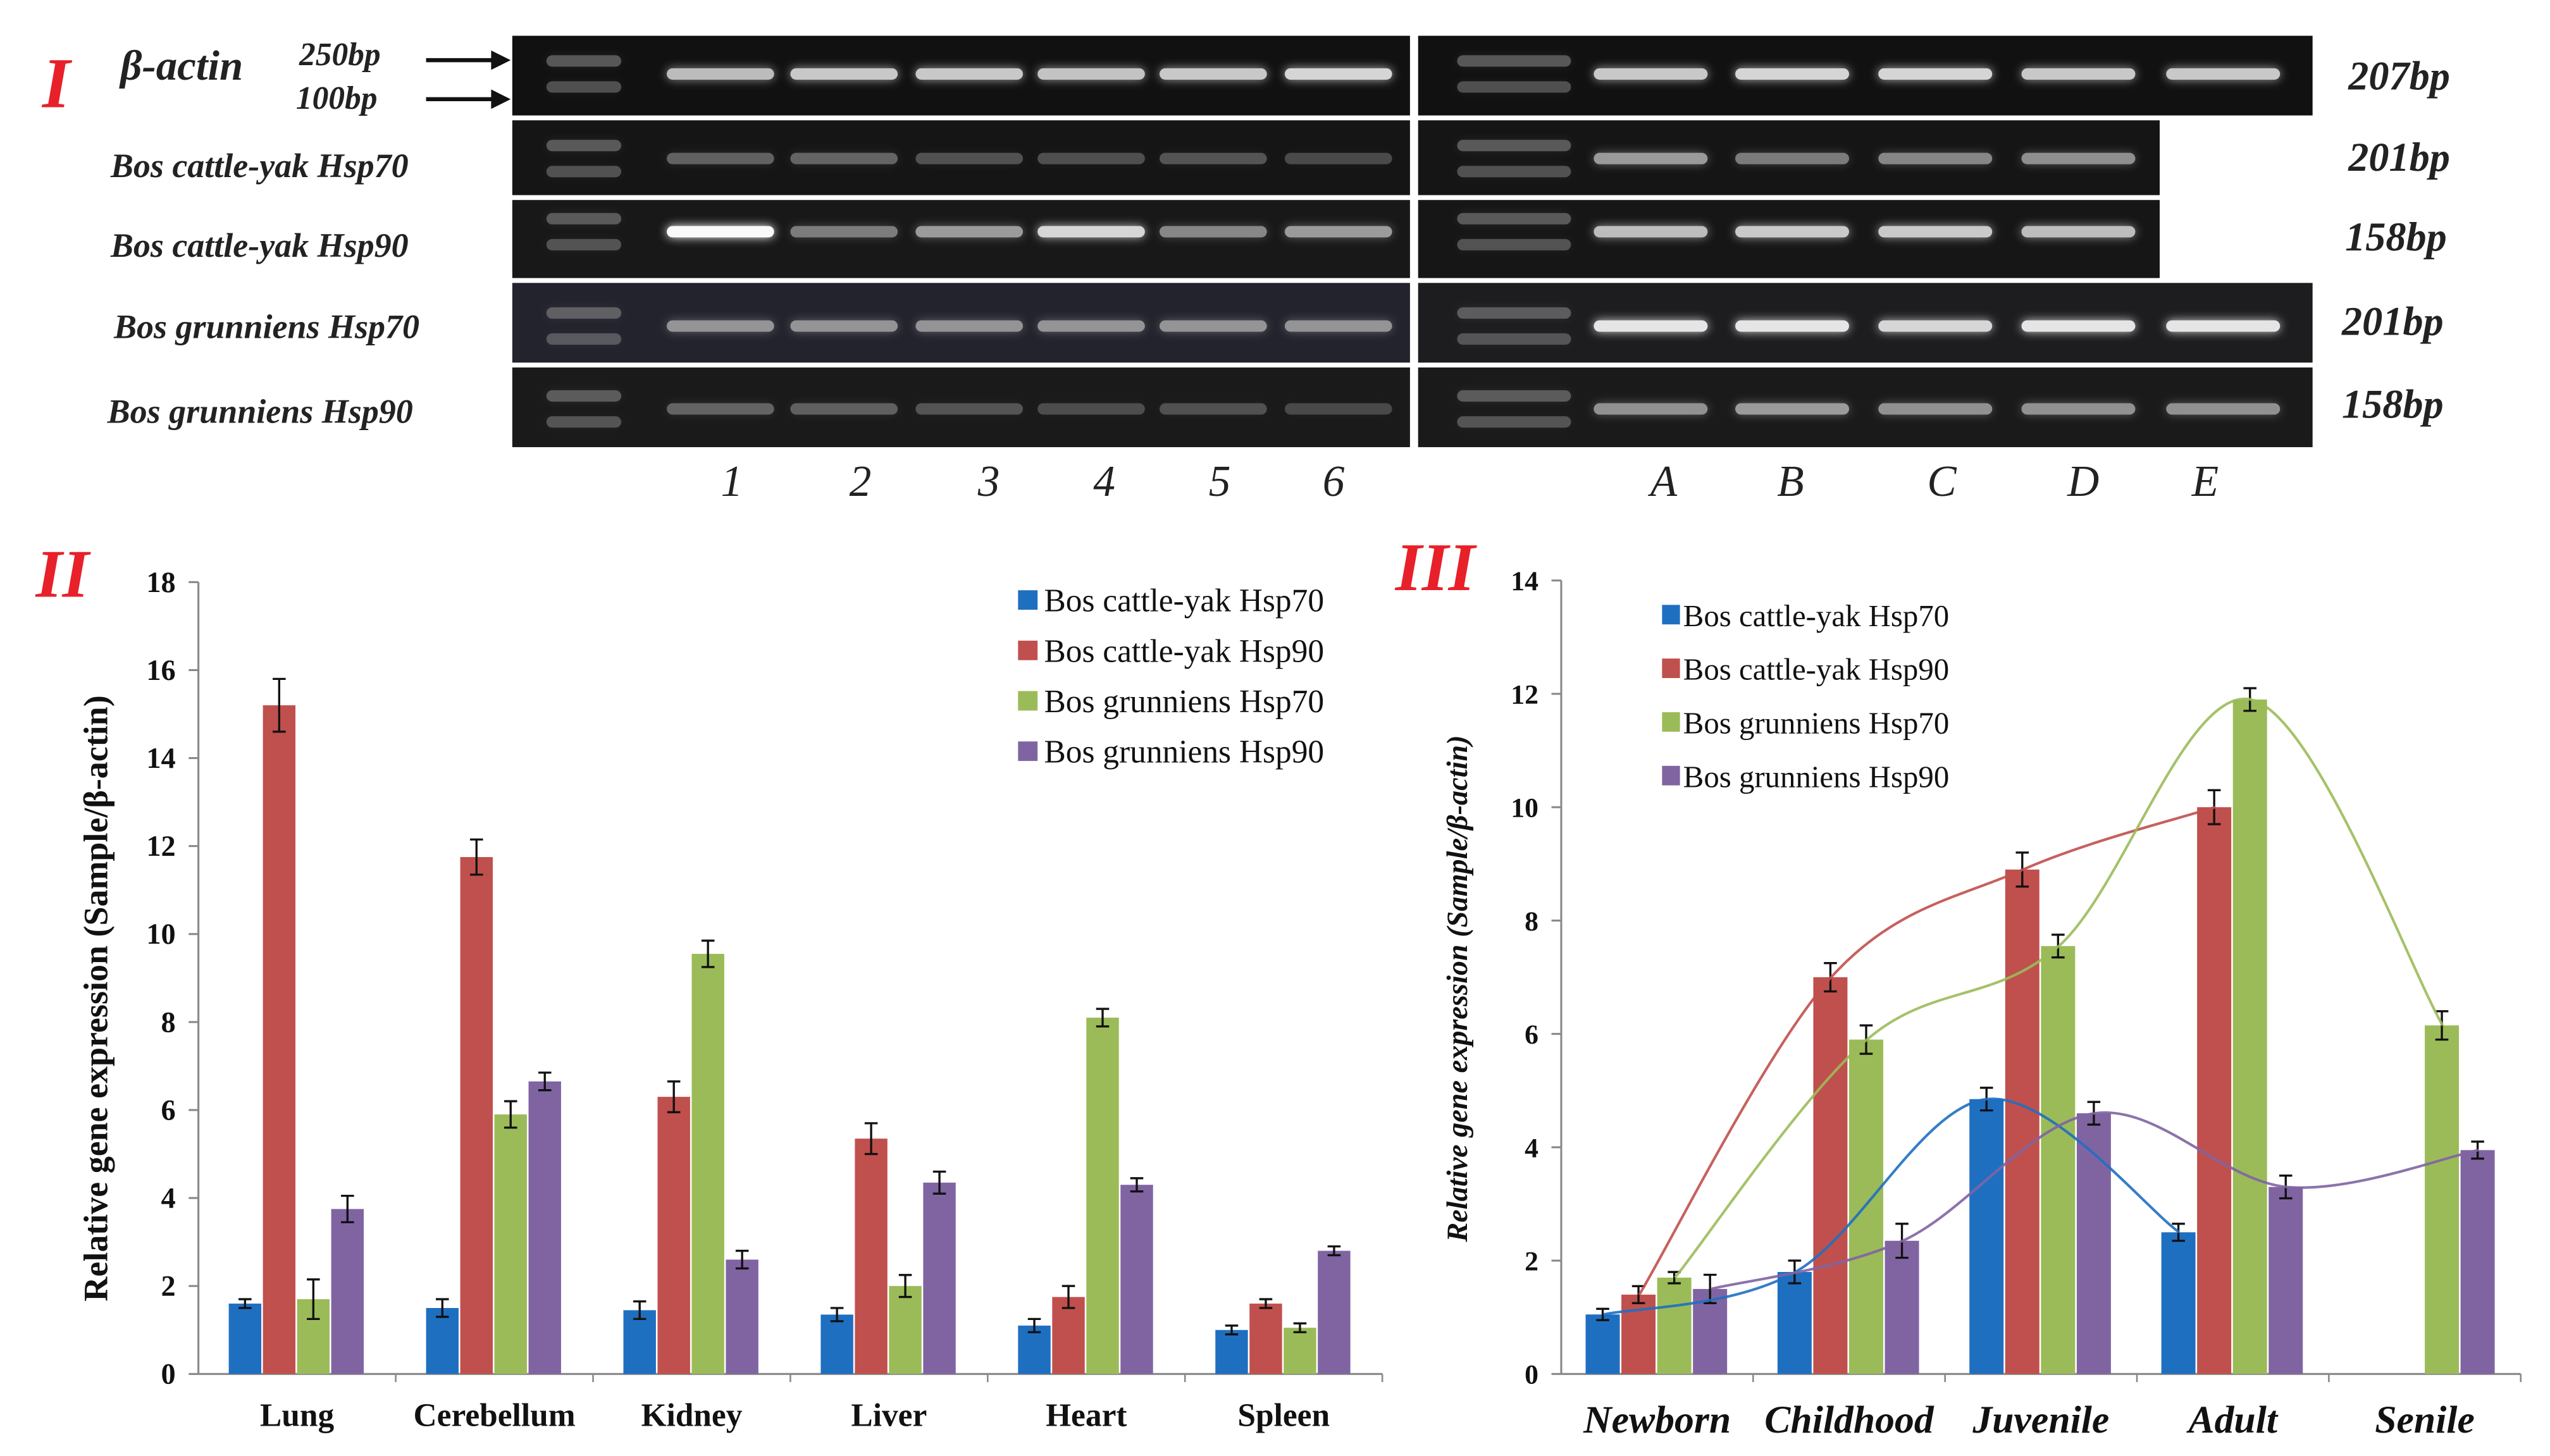 Image resolution: width=2550 pixels, height=1456 pixels. I want to click on y-tick-label: 6, so click(168, 1110).